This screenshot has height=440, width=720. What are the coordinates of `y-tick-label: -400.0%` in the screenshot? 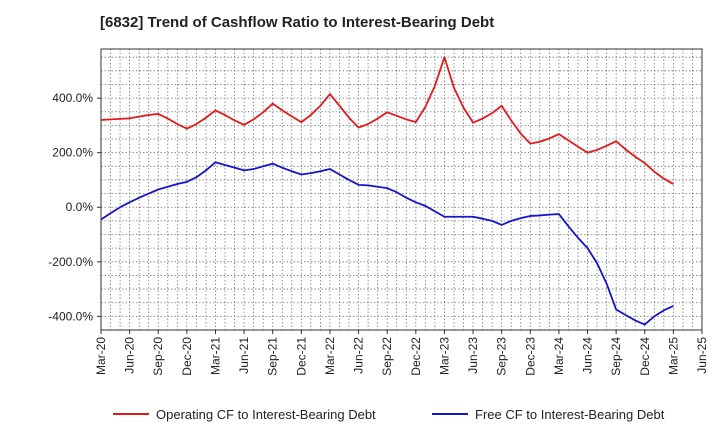 It's located at (70, 316).